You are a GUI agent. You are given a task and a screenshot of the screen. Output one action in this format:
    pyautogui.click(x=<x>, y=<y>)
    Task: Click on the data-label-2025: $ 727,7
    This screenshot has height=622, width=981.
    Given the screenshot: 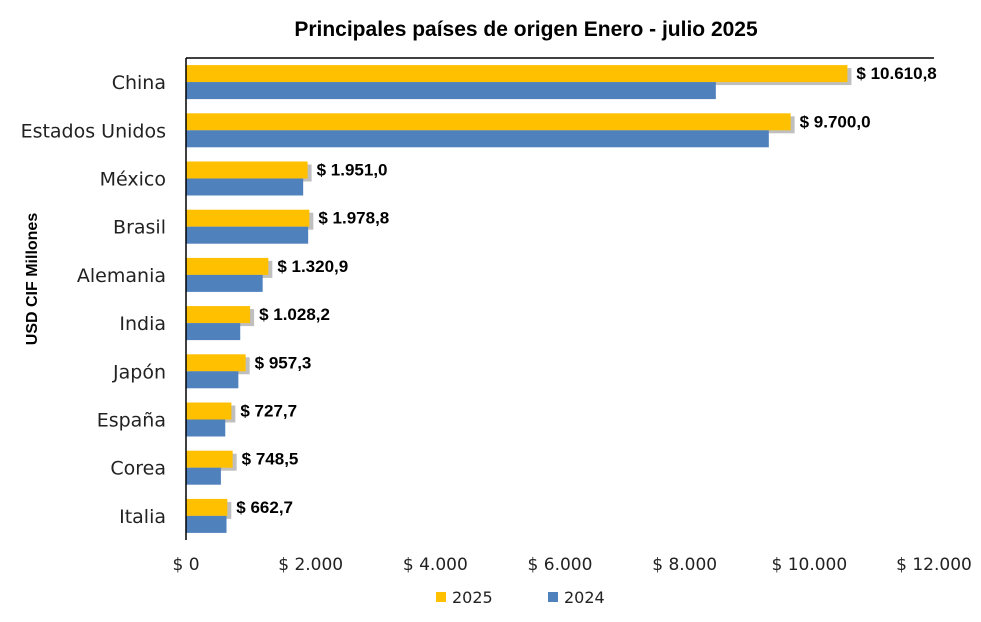 What is the action you would take?
    pyautogui.click(x=268, y=411)
    